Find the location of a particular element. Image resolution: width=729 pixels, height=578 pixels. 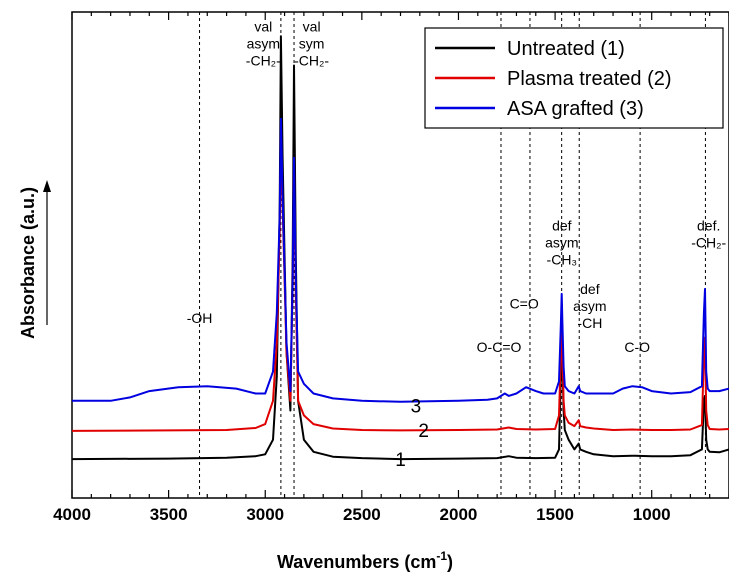

x-tick-label-2: 3000 is located at coordinates (265, 514).